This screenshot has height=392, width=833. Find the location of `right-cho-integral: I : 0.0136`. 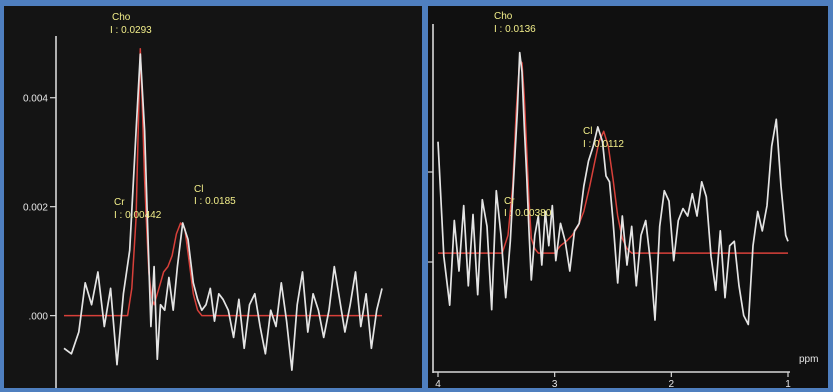

right-cho-integral: I : 0.0136 is located at coordinates (515, 29).